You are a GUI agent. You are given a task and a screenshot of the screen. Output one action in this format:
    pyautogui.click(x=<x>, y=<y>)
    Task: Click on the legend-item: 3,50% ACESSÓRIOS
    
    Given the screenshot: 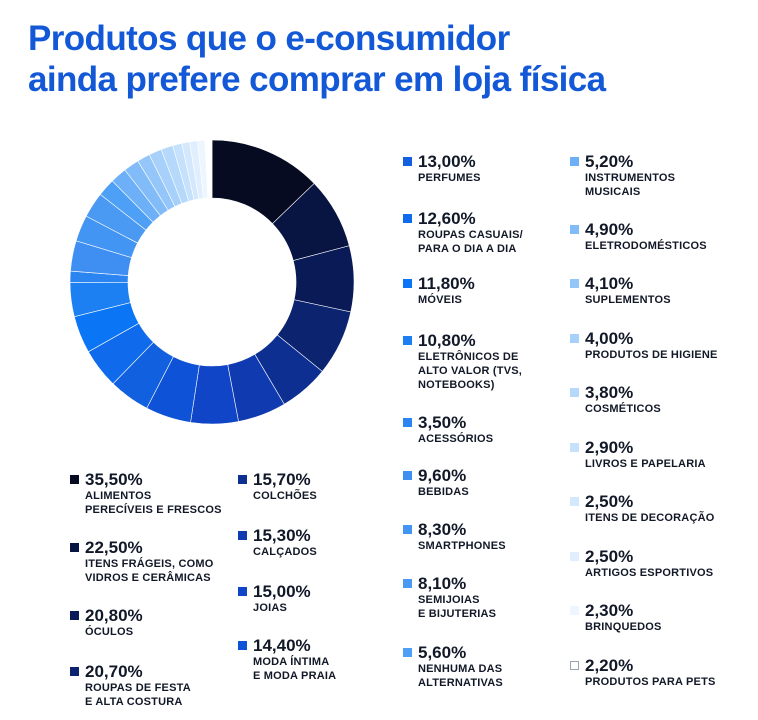 What is the action you would take?
    pyautogui.click(x=495, y=429)
    